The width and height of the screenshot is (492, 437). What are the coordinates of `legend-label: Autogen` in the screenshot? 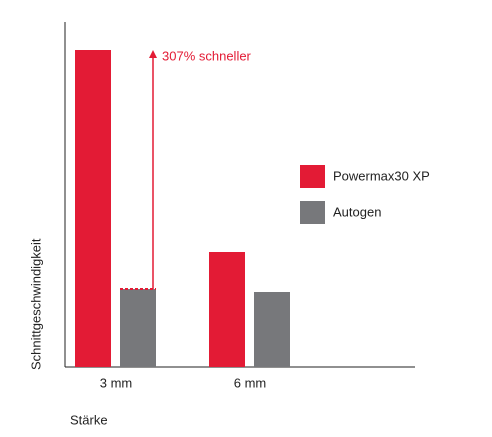 It's located at (357, 211).